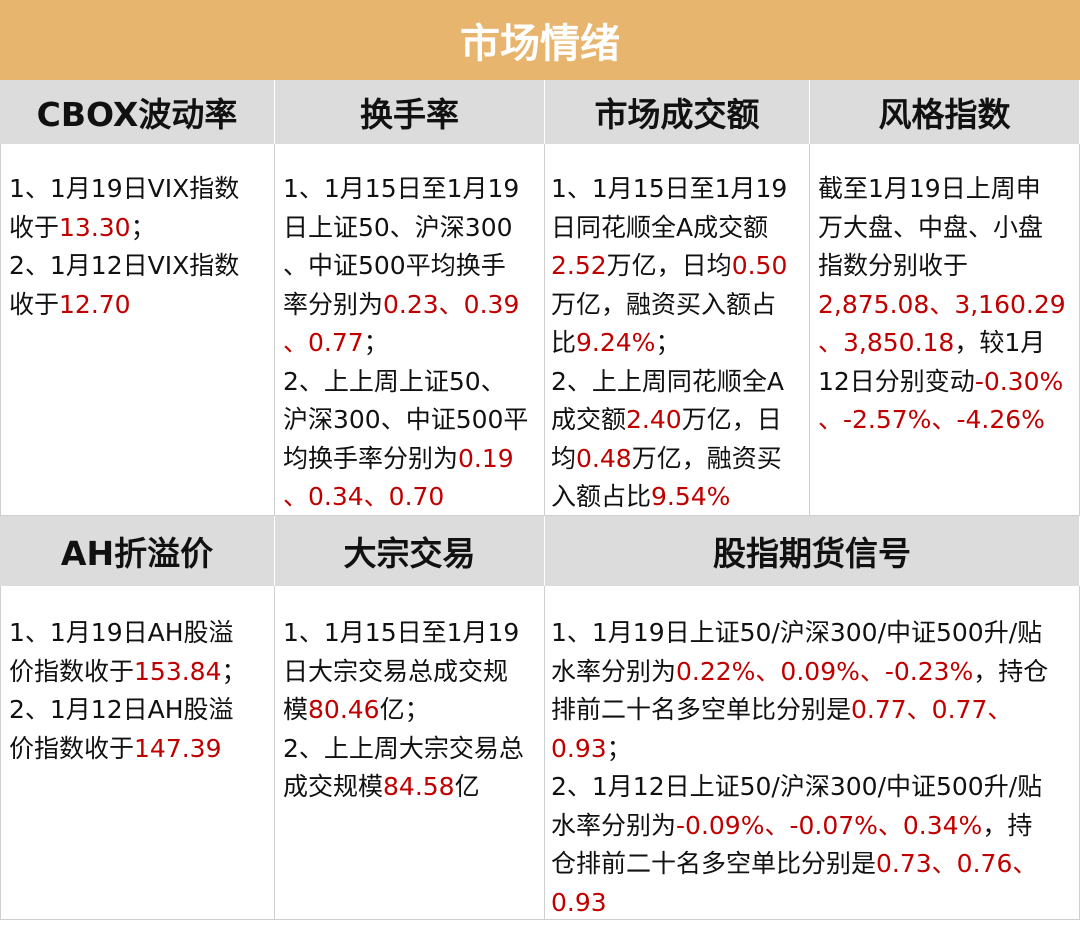 The width and height of the screenshot is (1080, 934). I want to click on futures-text-line: 水率分别为0.22%、0.09%、-0.23%，持仓, so click(812, 672).